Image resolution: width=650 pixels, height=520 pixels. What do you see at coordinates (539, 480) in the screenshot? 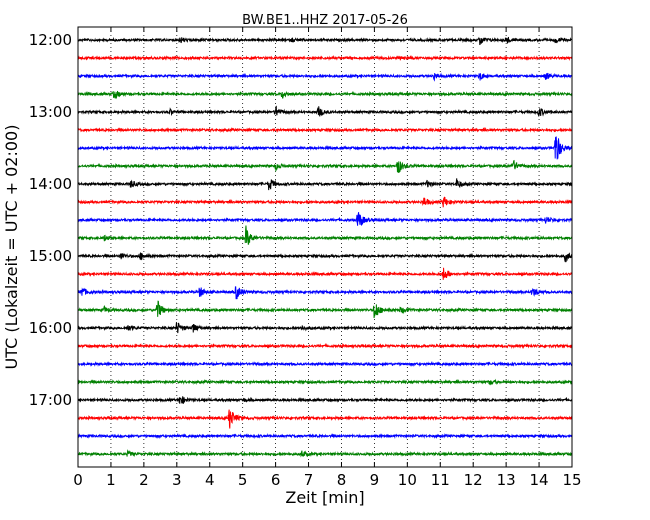
I see `x-tick-label-14: 14` at bounding box center [539, 480].